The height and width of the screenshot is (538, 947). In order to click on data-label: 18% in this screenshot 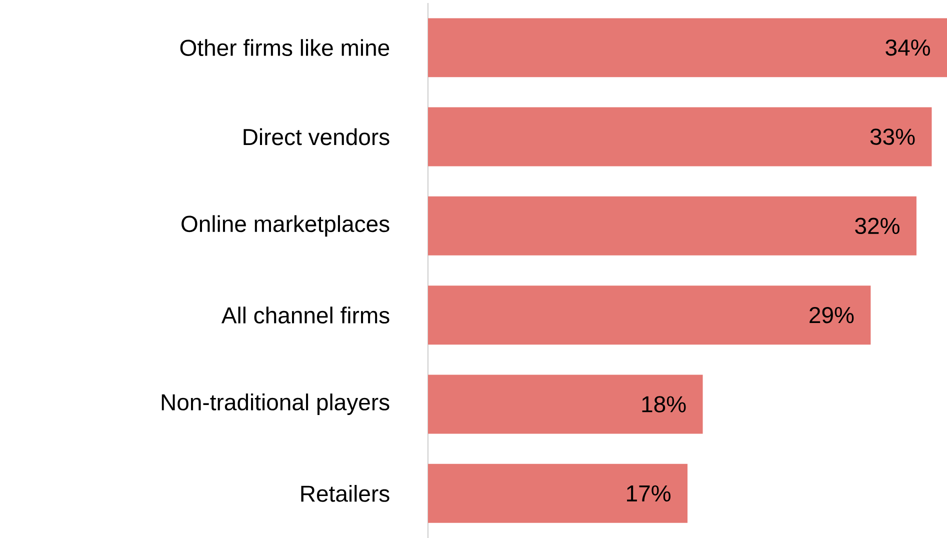, I will do `click(664, 404)`.